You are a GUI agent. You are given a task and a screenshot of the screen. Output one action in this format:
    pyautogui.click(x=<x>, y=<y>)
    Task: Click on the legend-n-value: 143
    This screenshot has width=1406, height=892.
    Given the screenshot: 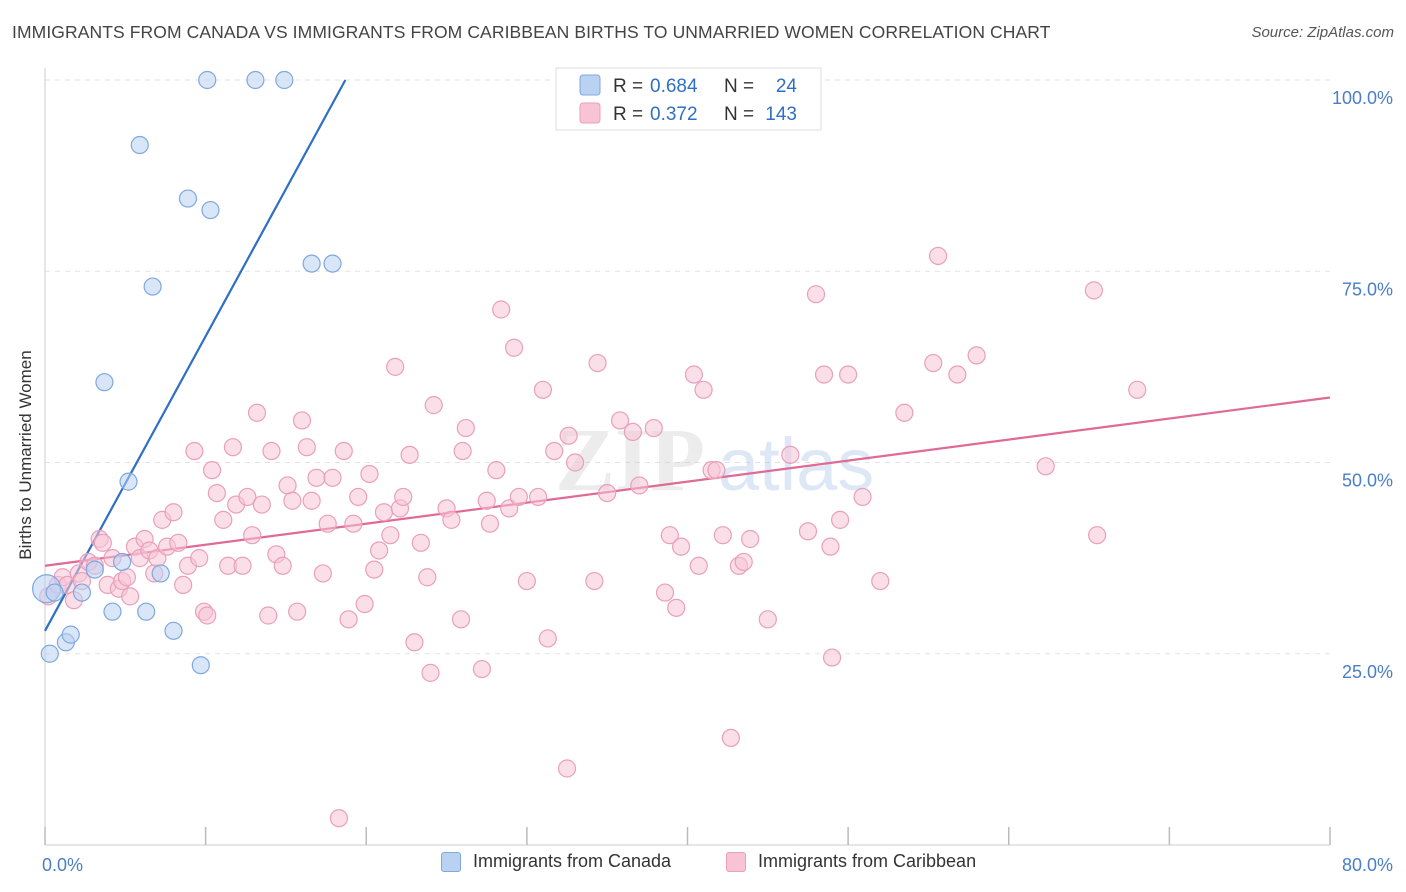 What is the action you would take?
    pyautogui.click(x=781, y=114)
    